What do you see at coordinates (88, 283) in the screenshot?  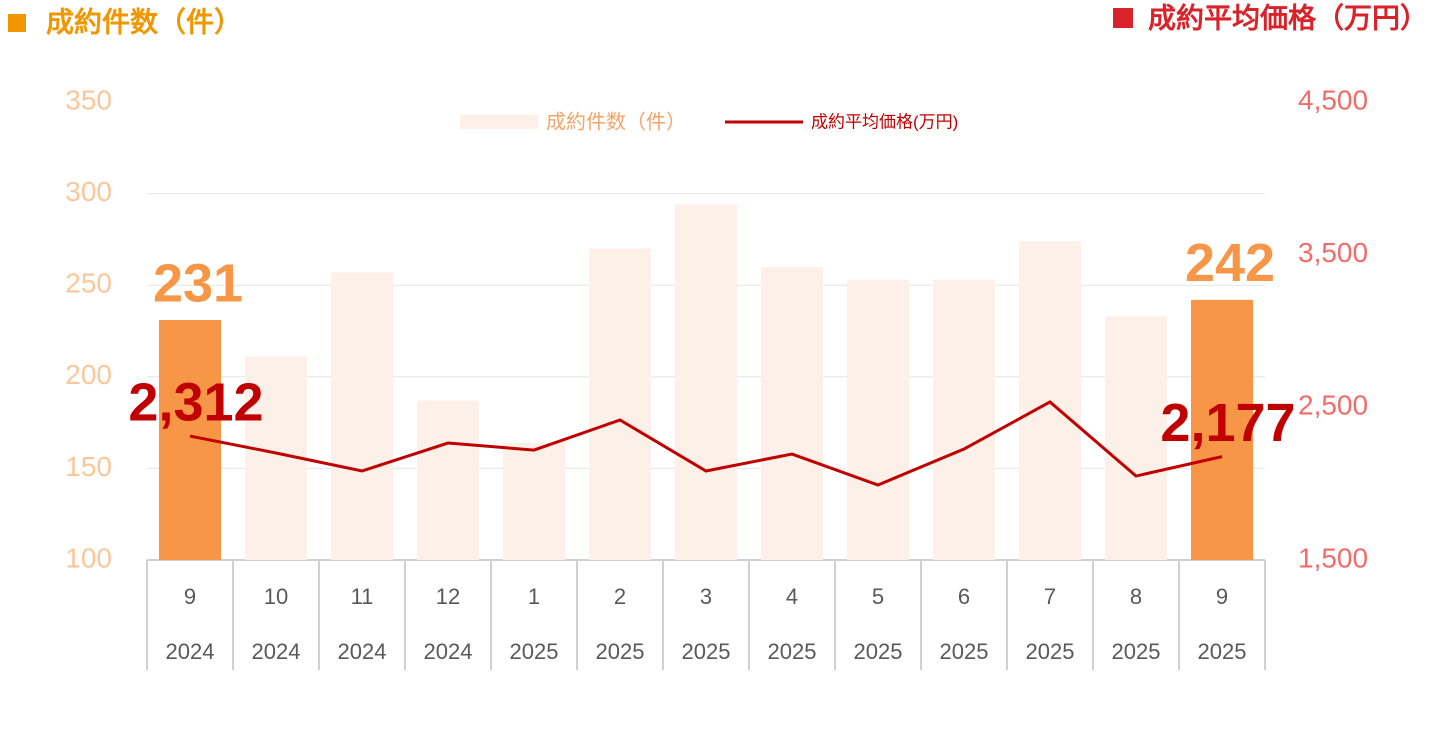 I see `y-tick-label: 250` at bounding box center [88, 283].